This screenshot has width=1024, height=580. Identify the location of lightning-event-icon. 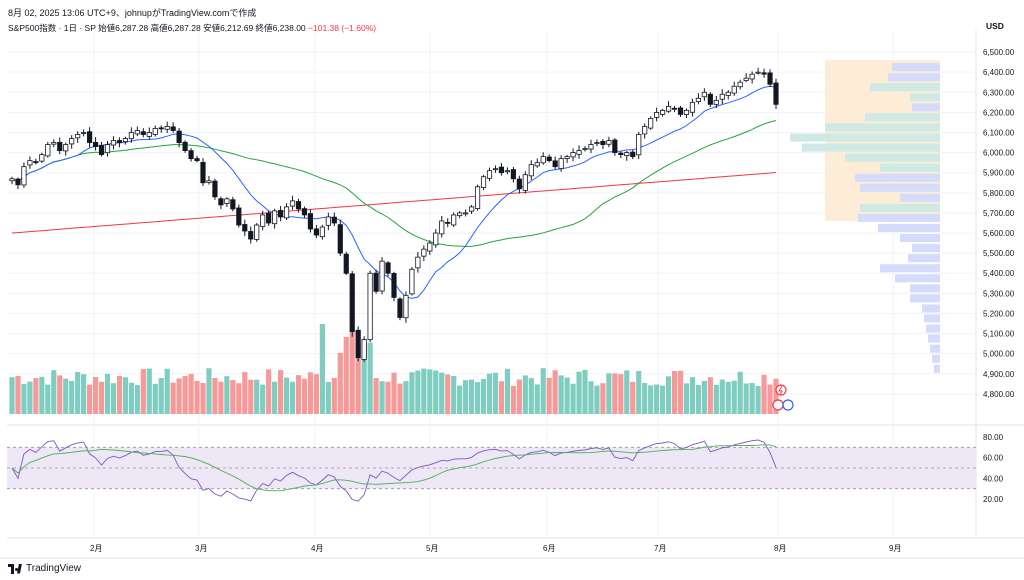
(781, 390).